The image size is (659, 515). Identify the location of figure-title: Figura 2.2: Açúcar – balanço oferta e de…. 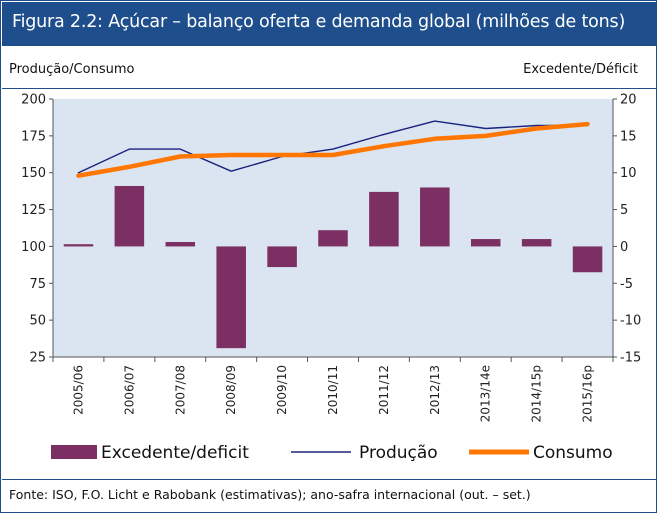
(319, 22).